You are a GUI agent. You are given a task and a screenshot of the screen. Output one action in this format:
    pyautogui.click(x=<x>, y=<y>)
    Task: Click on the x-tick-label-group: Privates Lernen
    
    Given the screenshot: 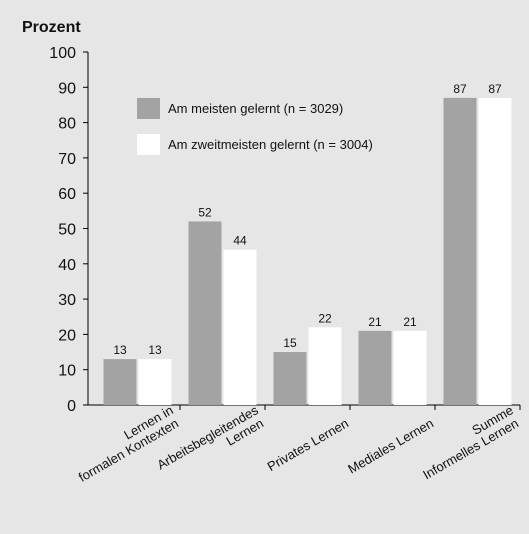 What is the action you would take?
    pyautogui.click(x=308, y=445)
    